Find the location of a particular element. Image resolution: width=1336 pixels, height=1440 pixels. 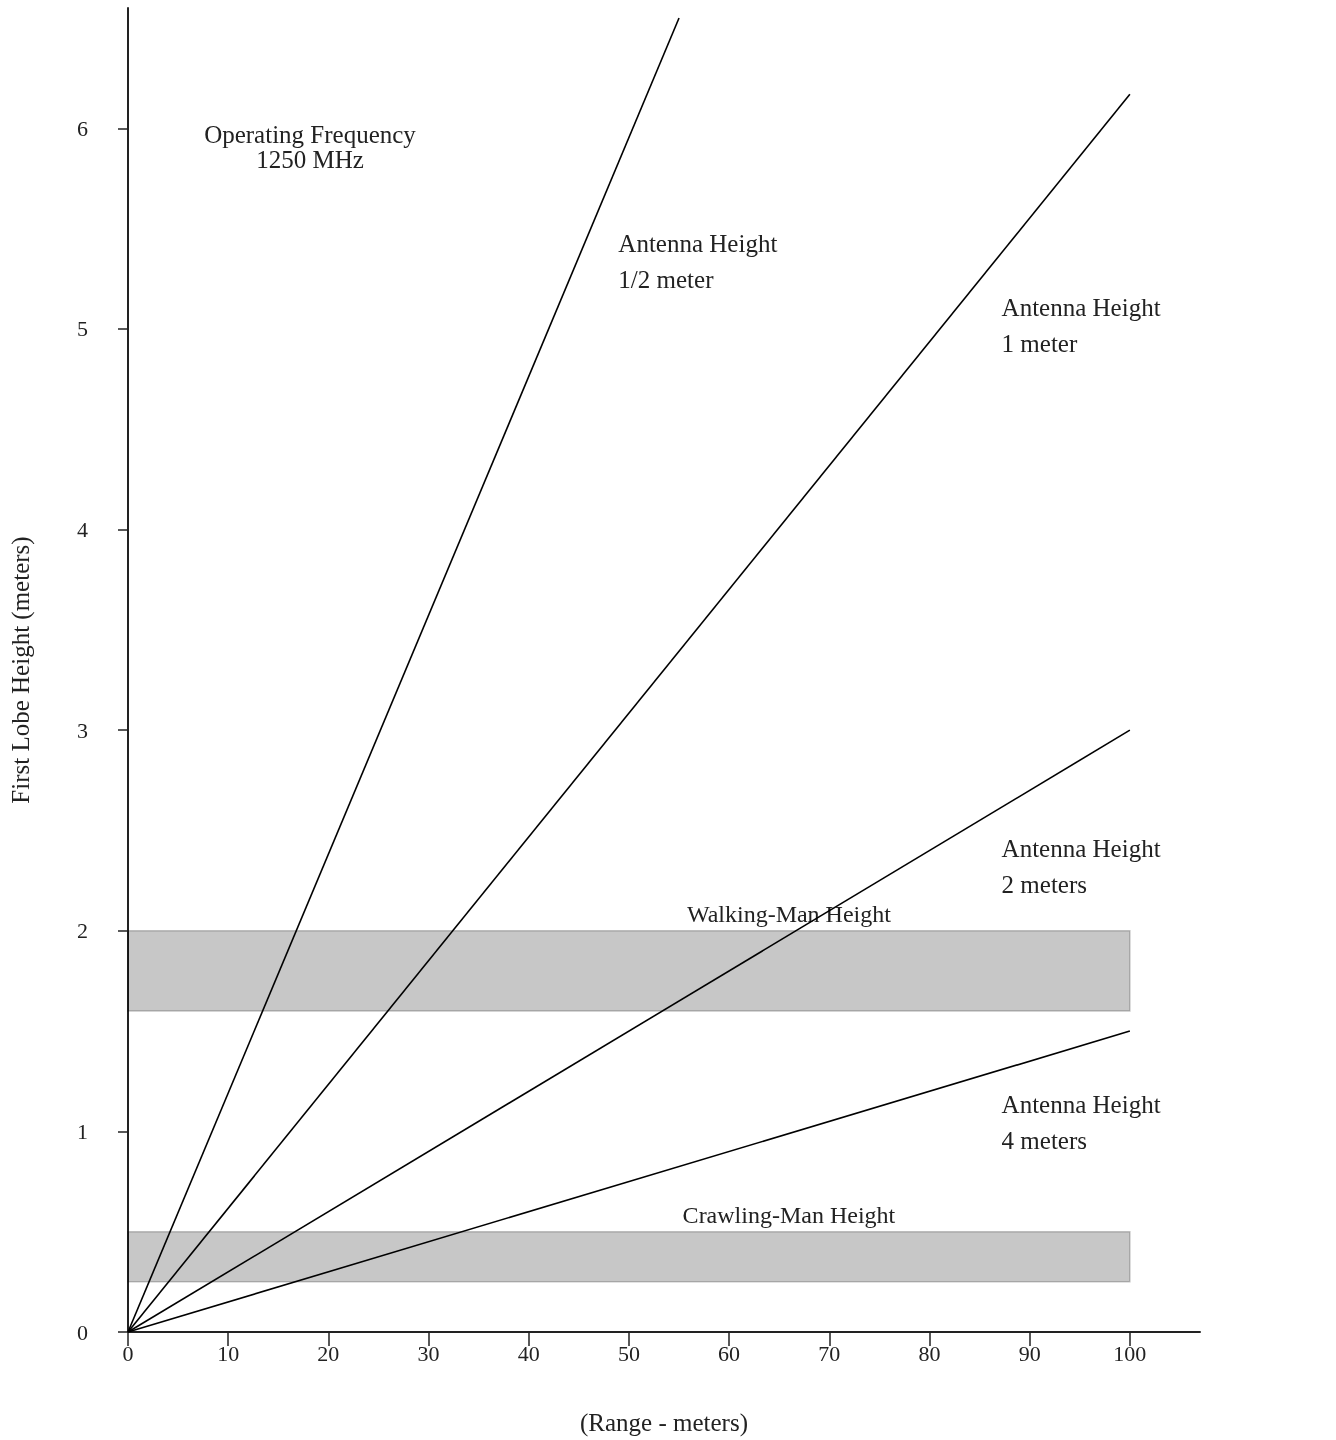

x-tick-label: 80 is located at coordinates (929, 1353).